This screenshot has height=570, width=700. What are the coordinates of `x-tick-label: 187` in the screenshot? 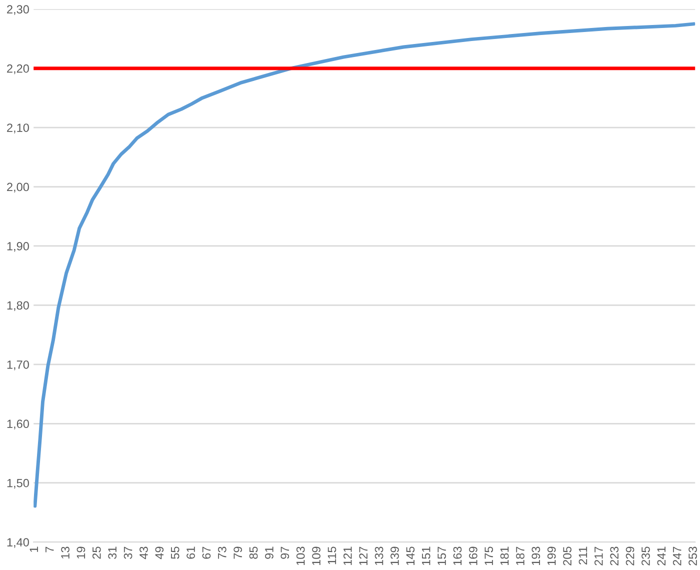 It's located at (520, 556).